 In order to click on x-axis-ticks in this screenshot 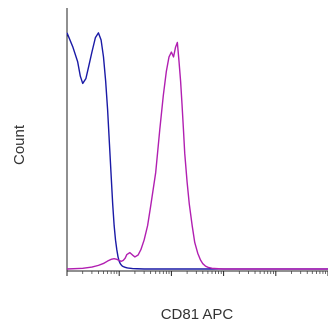, I will do `click(197, 273)`.